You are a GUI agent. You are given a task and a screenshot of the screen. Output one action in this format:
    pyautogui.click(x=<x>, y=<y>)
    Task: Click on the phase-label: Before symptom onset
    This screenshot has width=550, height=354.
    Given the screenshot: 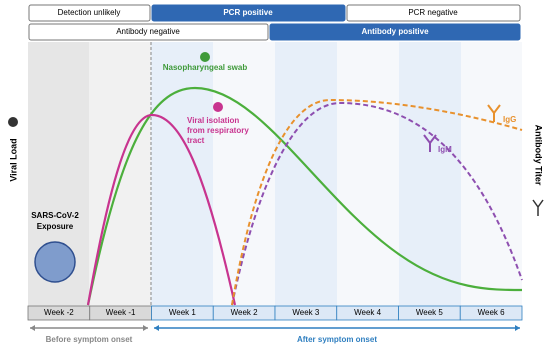 What is the action you would take?
    pyautogui.click(x=89, y=339)
    